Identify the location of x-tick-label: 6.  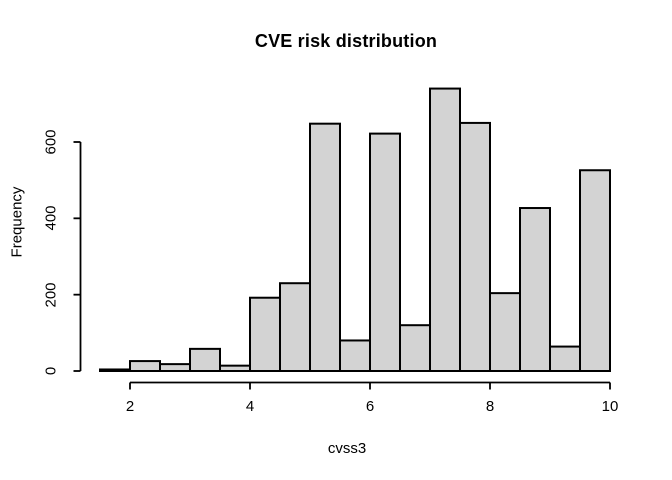
(370, 406).